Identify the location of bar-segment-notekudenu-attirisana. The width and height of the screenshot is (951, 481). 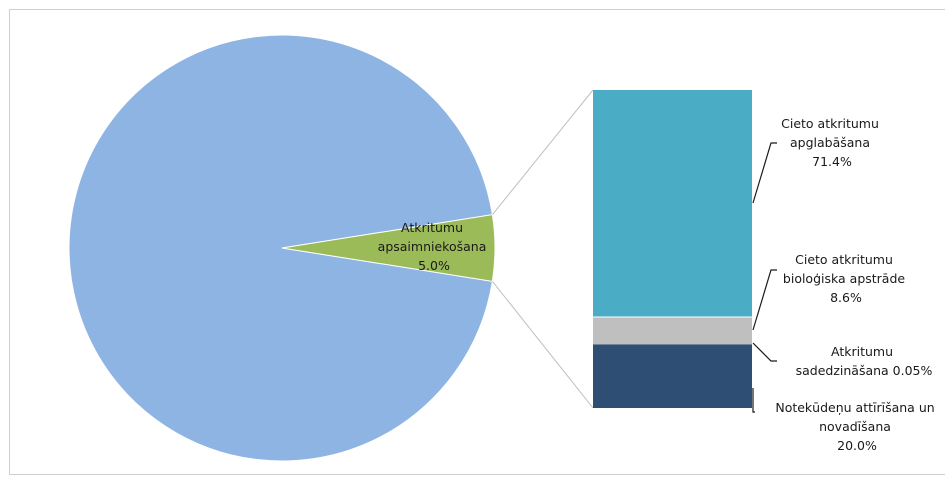
(672, 376).